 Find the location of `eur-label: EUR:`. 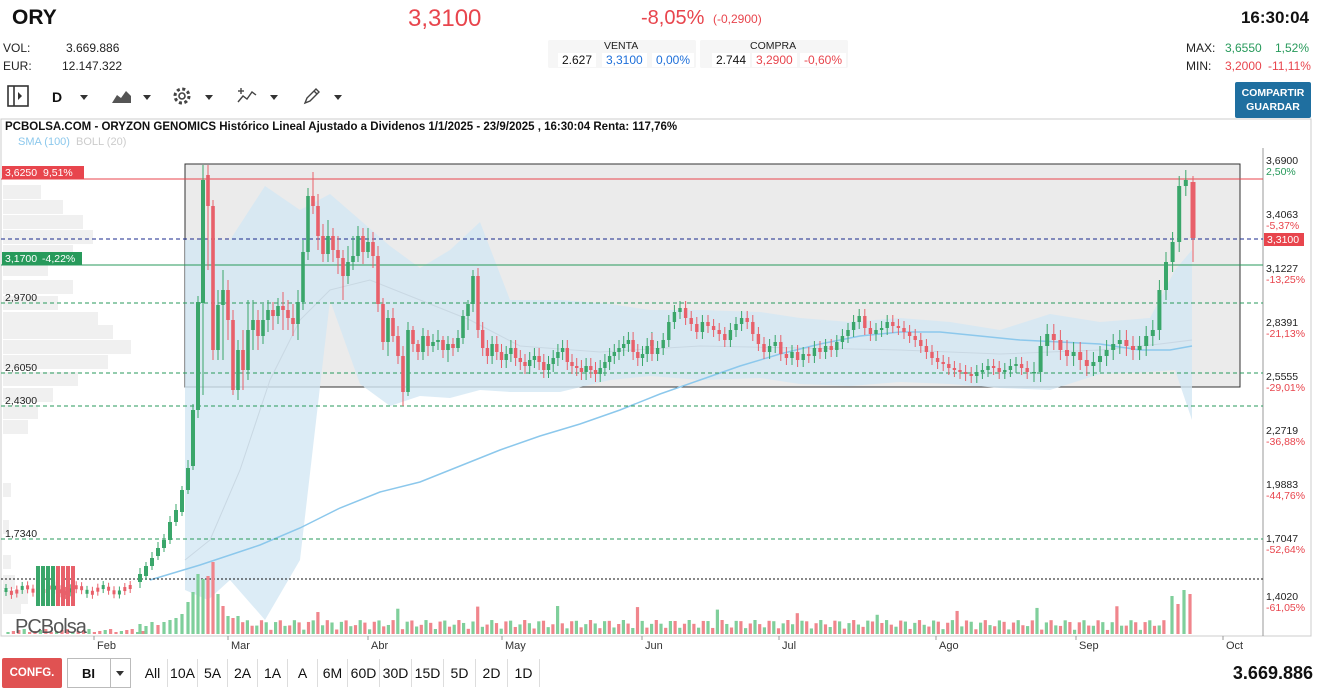

eur-label: EUR: is located at coordinates (17, 66).